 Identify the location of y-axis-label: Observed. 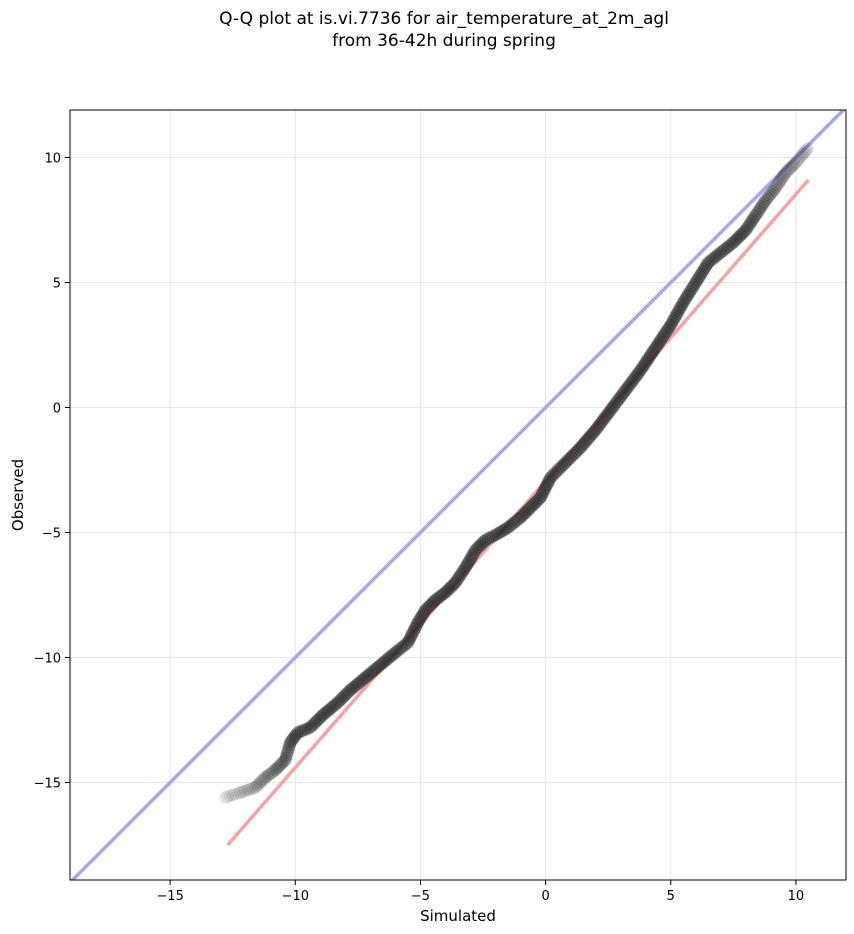
(18, 495).